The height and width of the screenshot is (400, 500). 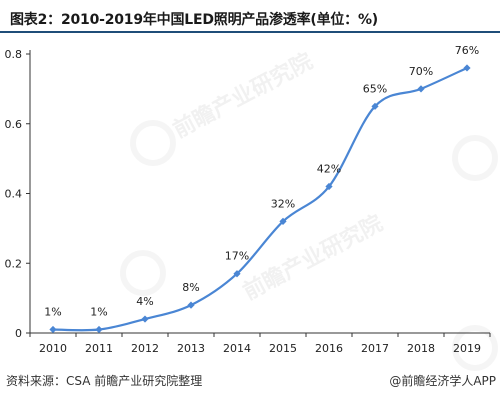 I want to click on chart-title: 图表2：2010-2019年中国LED照明产品渗透率(单位：%), so click(x=194, y=20).